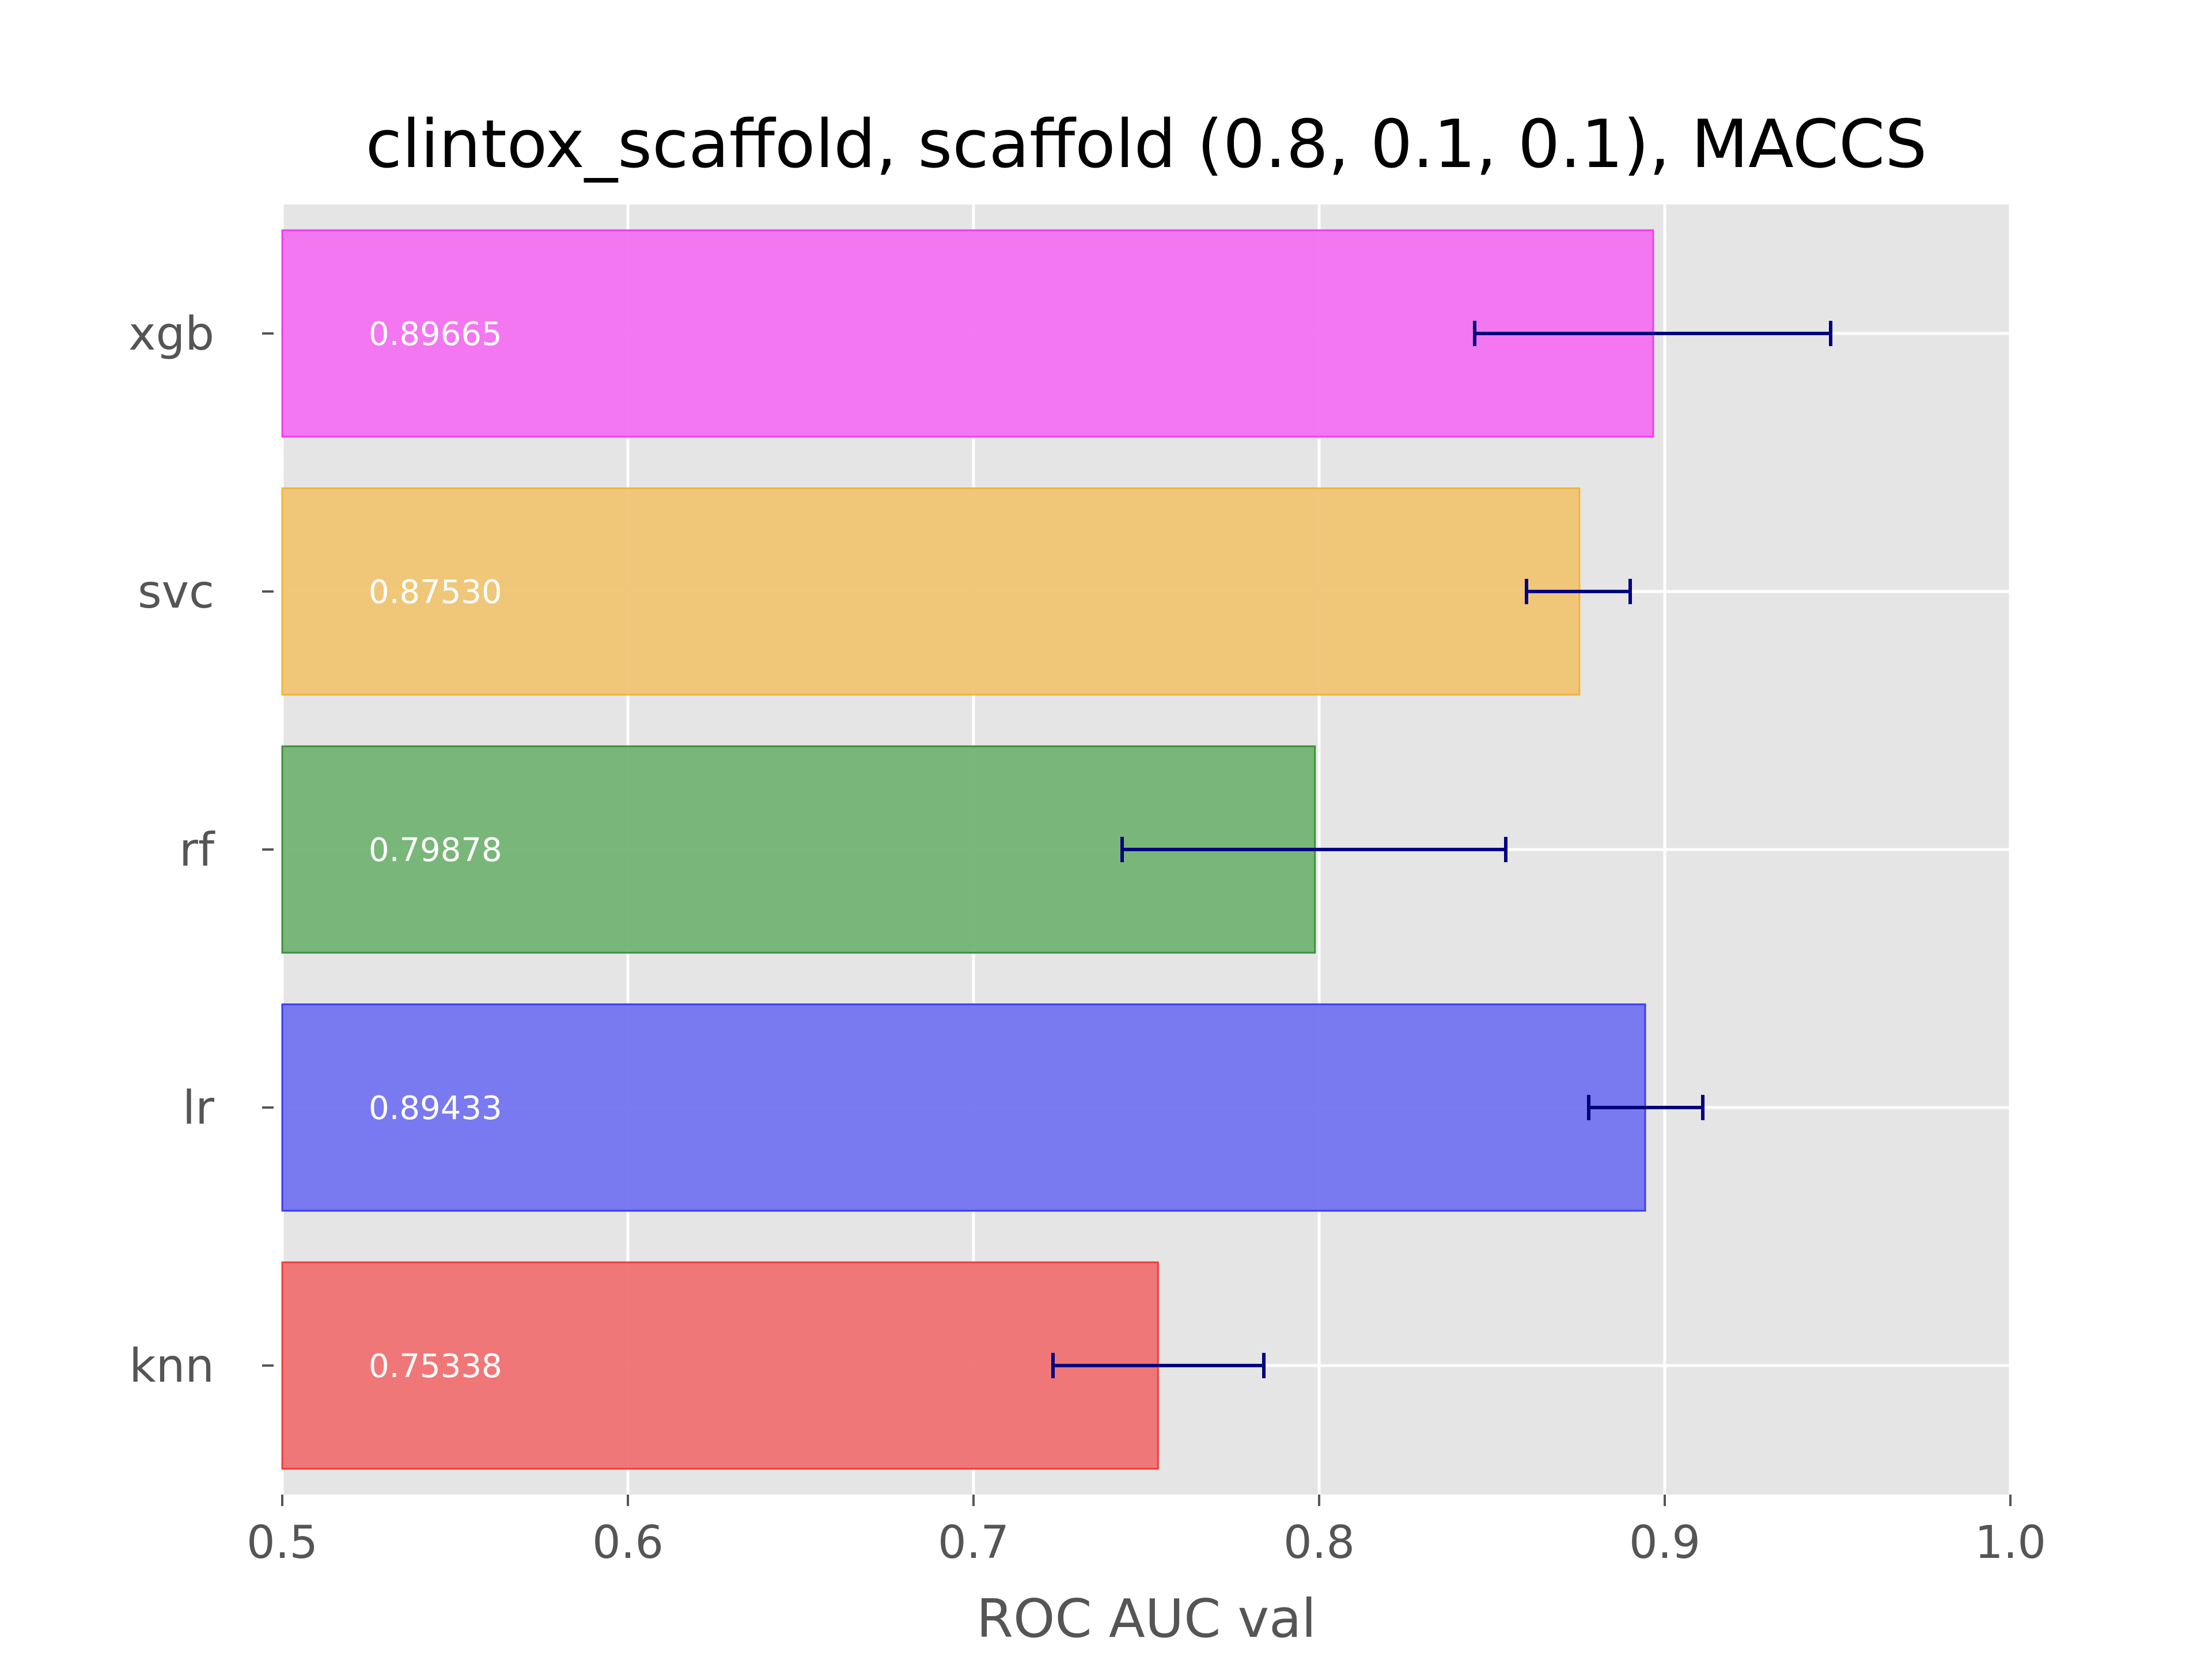 This screenshot has width=2212, height=1661. What do you see at coordinates (1319, 1543) in the screenshot?
I see `x-tick-label: 0.8` at bounding box center [1319, 1543].